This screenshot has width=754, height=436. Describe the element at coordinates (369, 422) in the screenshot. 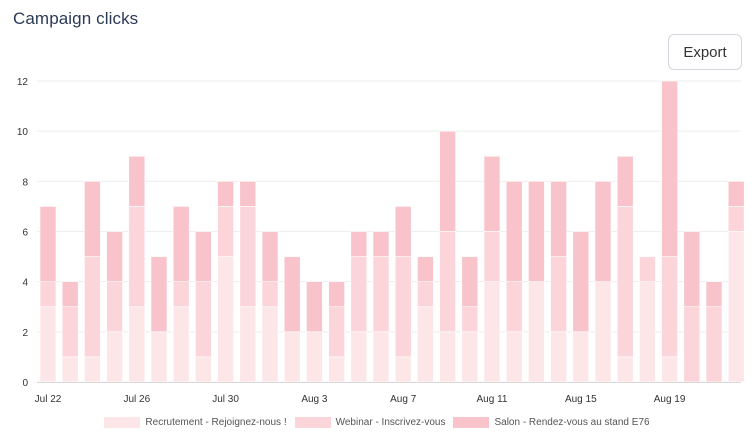

I see `legend-item-webinar: Webinar - Inscrivez-vous` at that location.